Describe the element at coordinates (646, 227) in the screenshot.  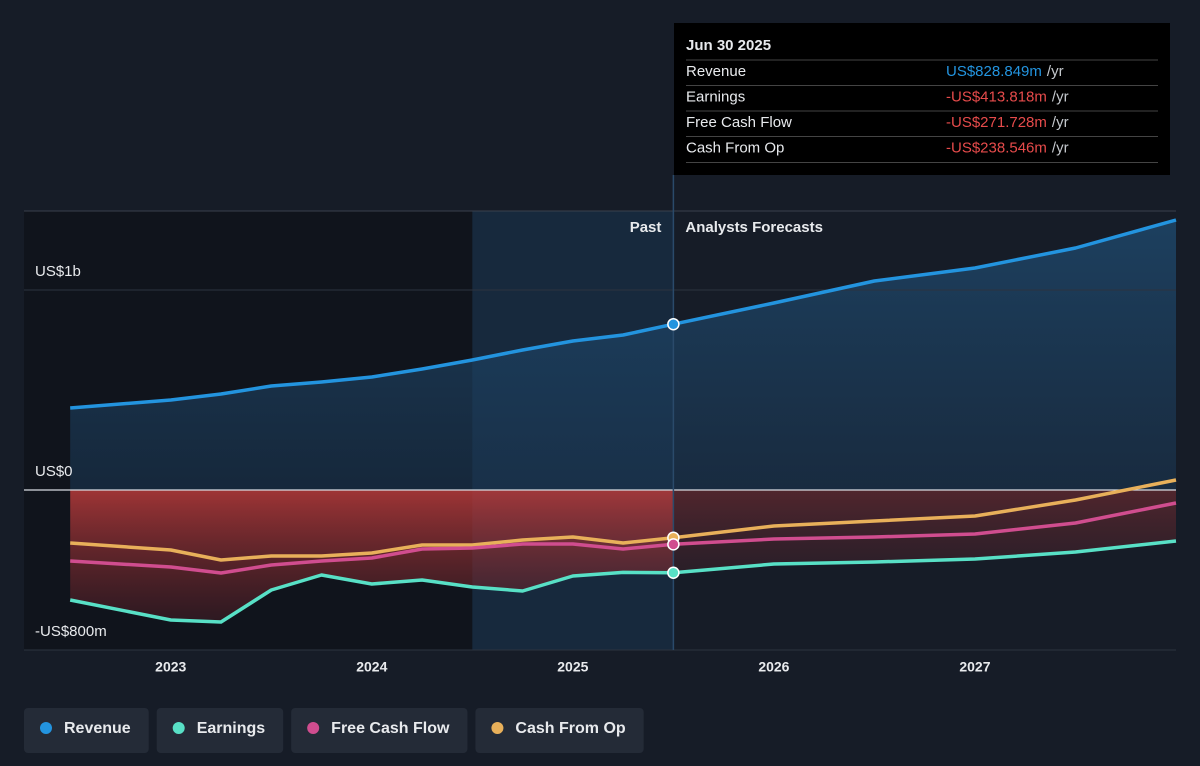
I see `past-label: Past` at that location.